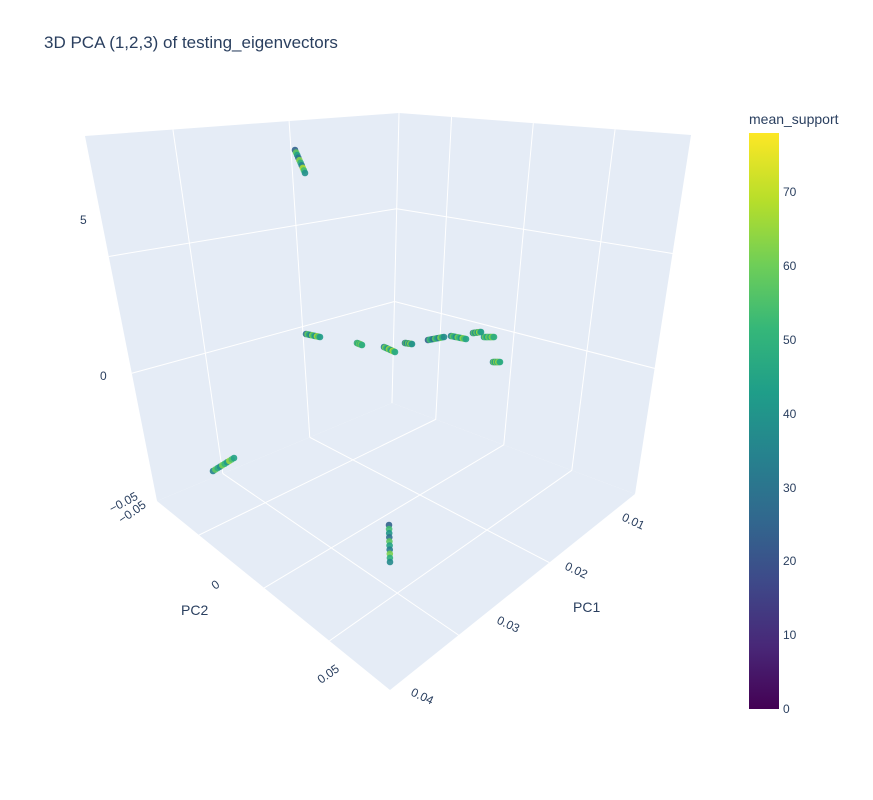  What do you see at coordinates (790, 413) in the screenshot?
I see `colorbar-tick-label: 40` at bounding box center [790, 413].